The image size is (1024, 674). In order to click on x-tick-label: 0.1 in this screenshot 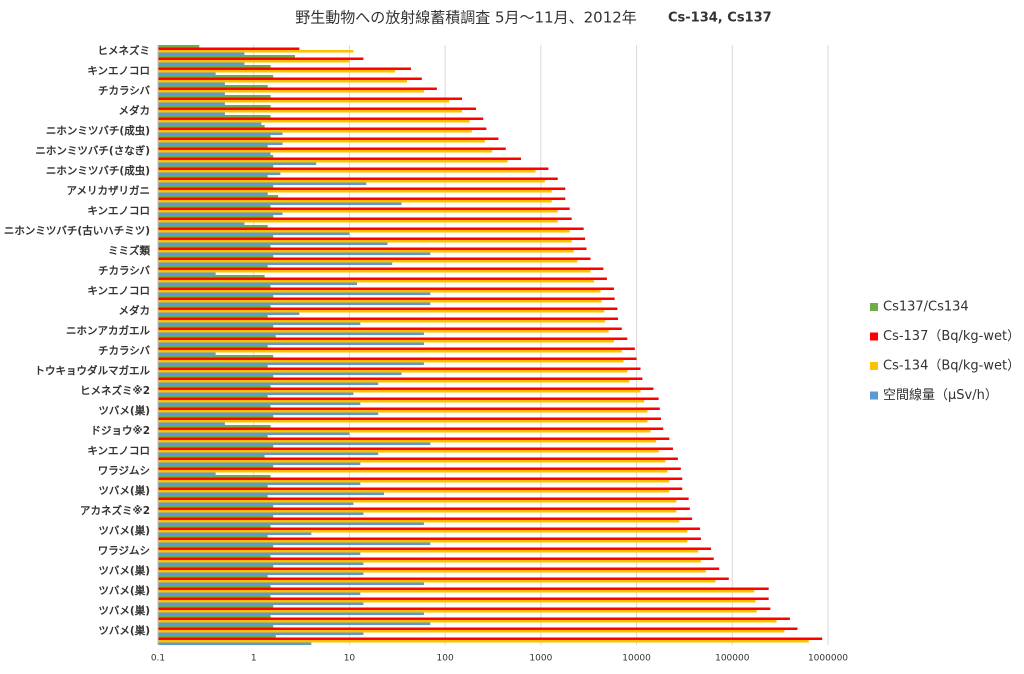, I will do `click(158, 659)`.